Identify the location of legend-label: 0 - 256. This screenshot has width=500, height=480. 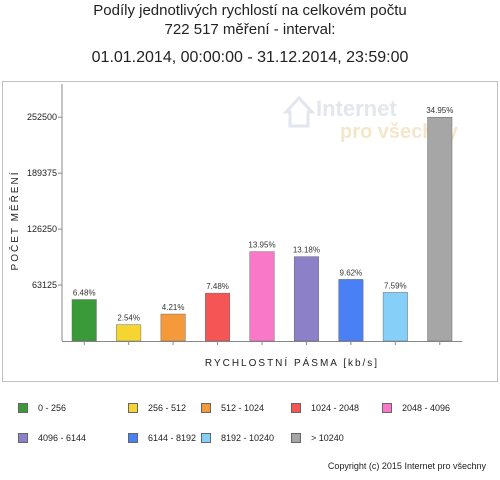
(52, 408).